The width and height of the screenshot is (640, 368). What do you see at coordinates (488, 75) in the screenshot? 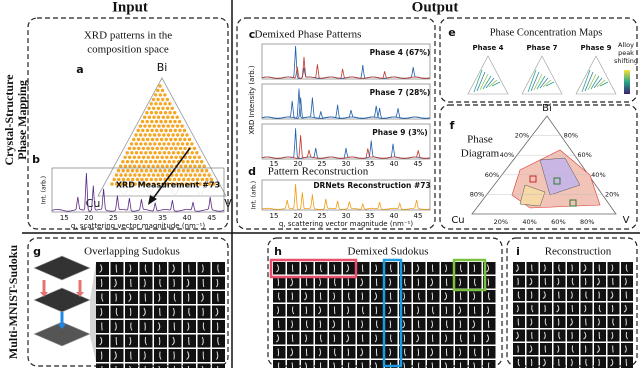
I see `mini-triangle` at bounding box center [488, 75].